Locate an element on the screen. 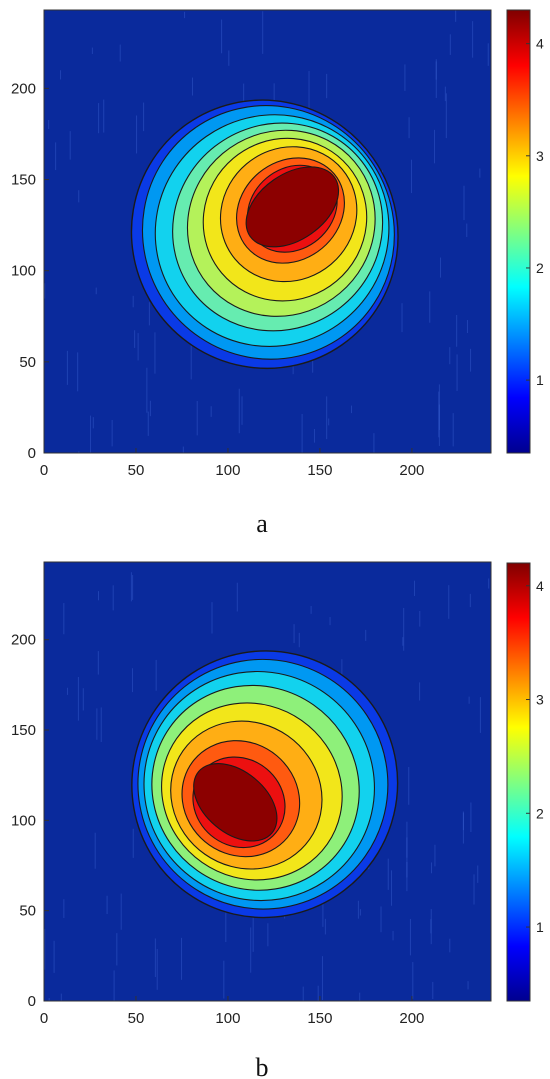 The height and width of the screenshot is (1079, 550). x-ticks-a: 0 50 100 150 200 is located at coordinates (232, 463).